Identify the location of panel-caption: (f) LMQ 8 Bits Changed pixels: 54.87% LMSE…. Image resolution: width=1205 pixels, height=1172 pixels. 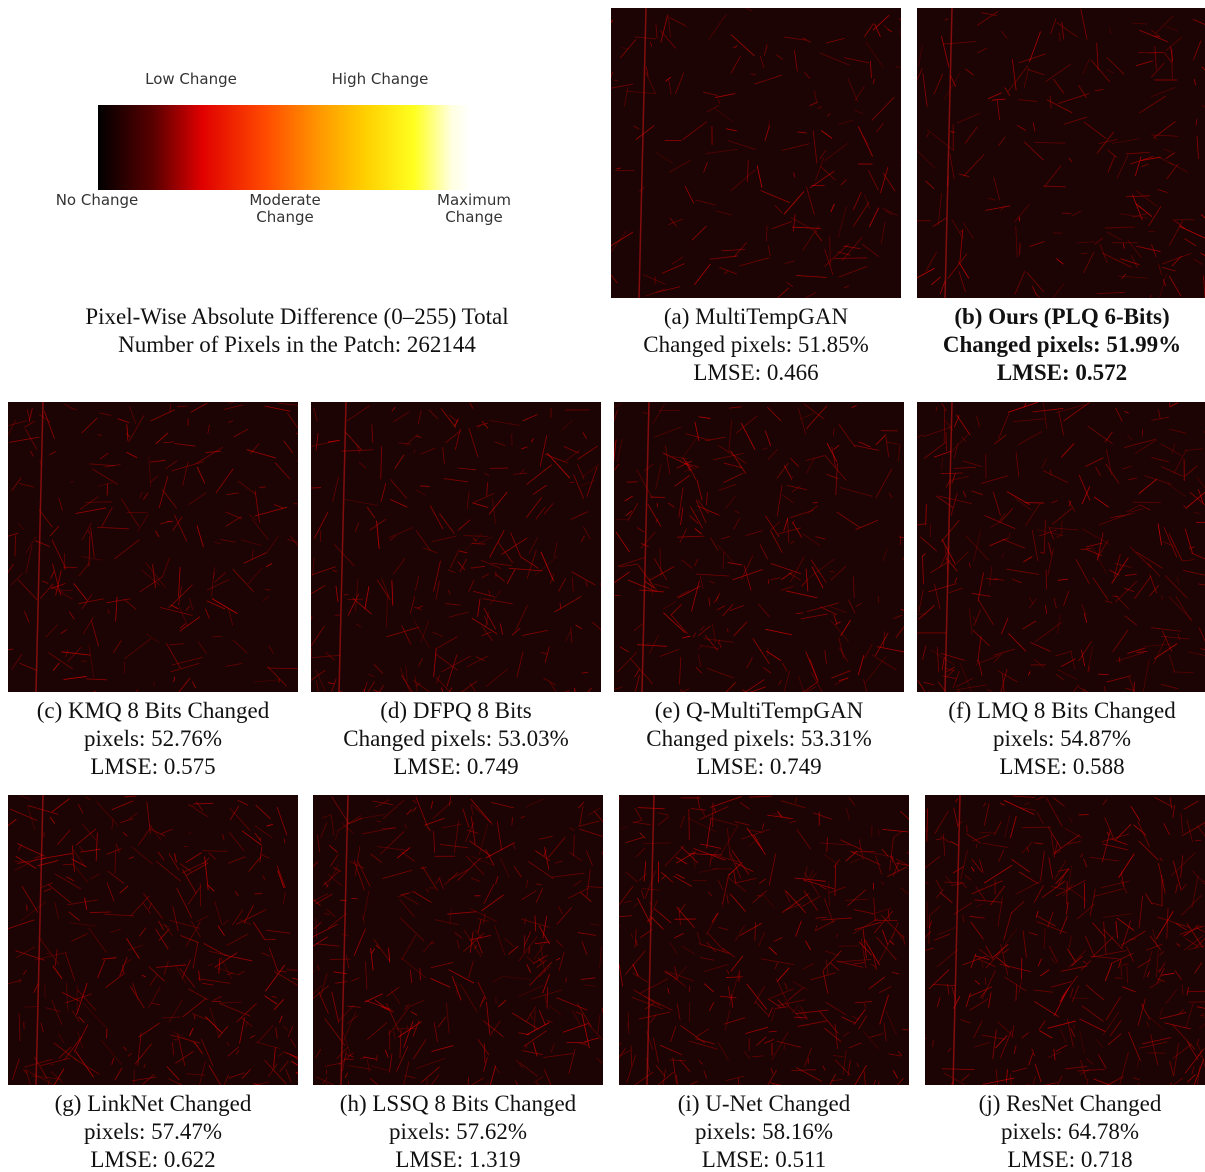
(1058, 739).